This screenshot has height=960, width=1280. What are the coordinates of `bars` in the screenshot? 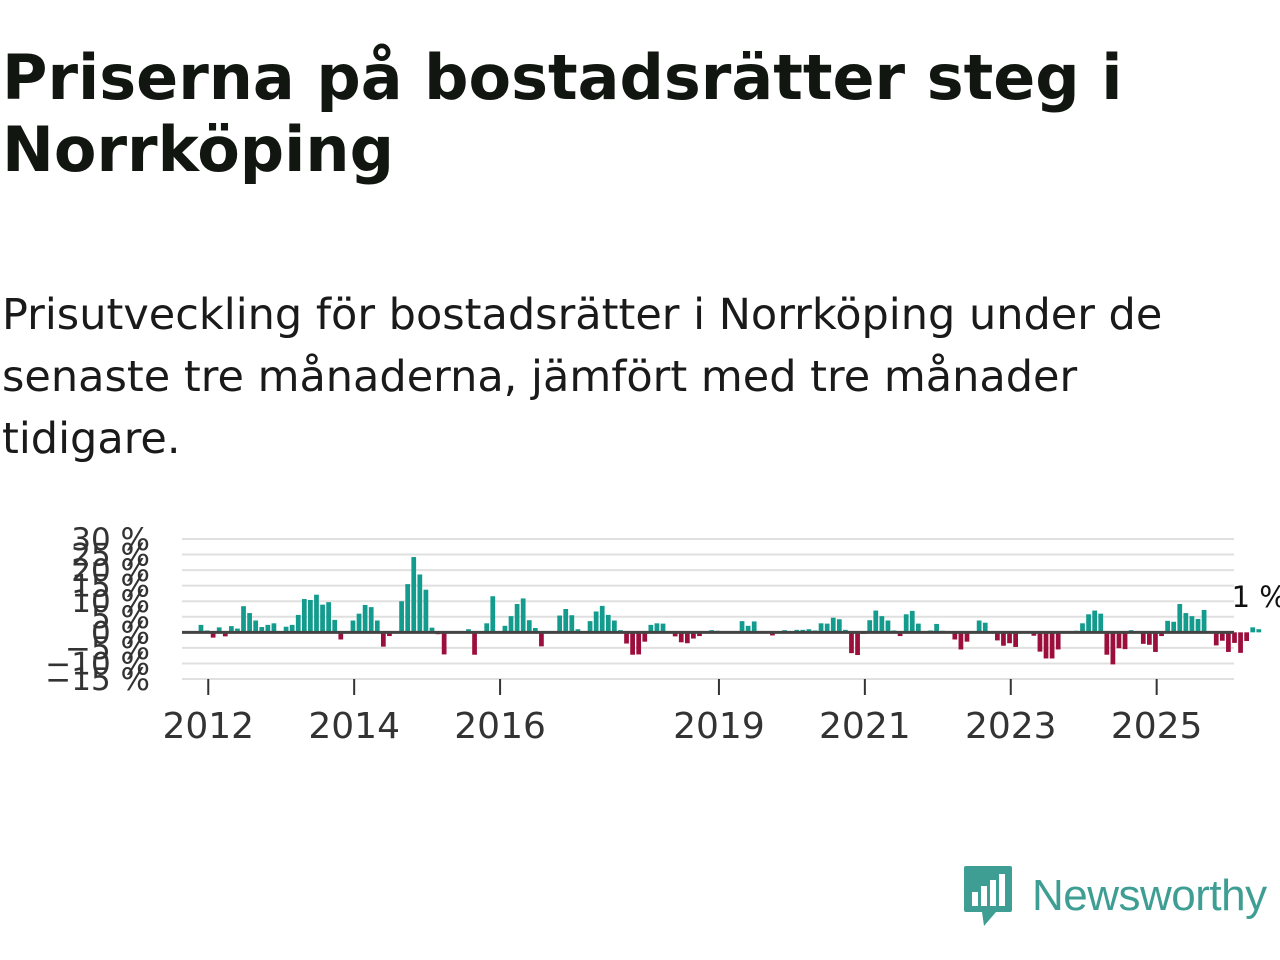 It's located at (730, 611).